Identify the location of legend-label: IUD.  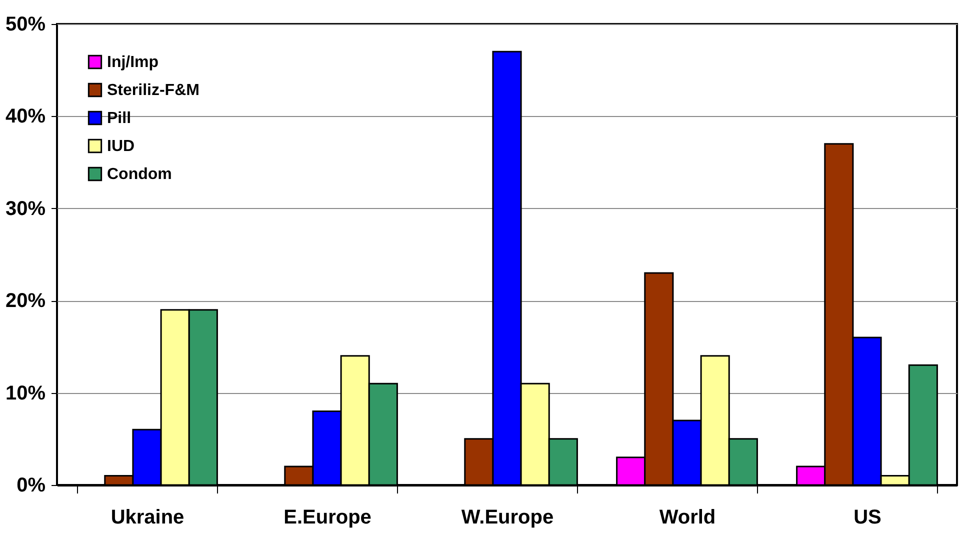
(121, 146).